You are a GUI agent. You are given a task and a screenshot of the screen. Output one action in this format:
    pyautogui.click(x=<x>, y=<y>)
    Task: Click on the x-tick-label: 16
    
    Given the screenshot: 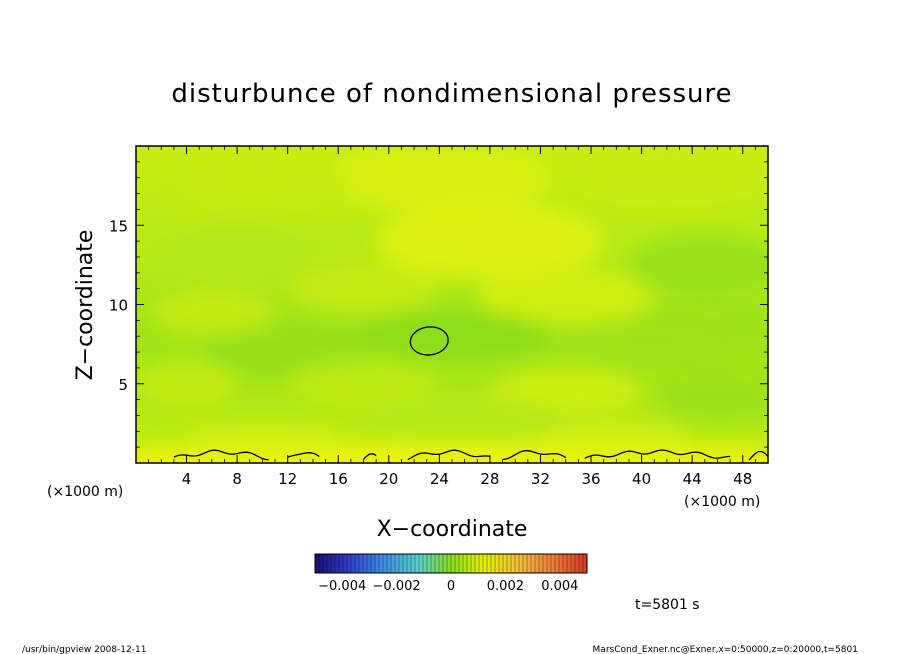 What is the action you would take?
    pyautogui.click(x=338, y=479)
    